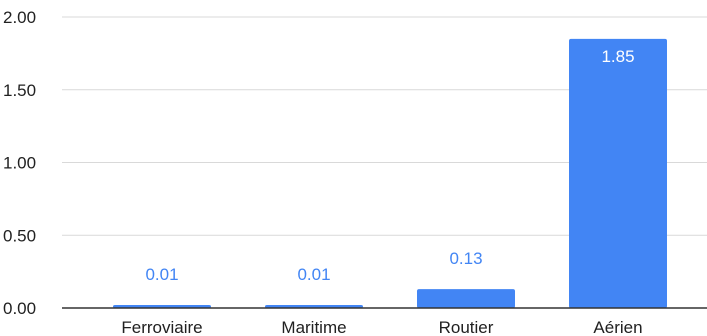  I want to click on x-axis-category-labels: Ferroviaire Maritime Routier Aérien, so click(381, 327).